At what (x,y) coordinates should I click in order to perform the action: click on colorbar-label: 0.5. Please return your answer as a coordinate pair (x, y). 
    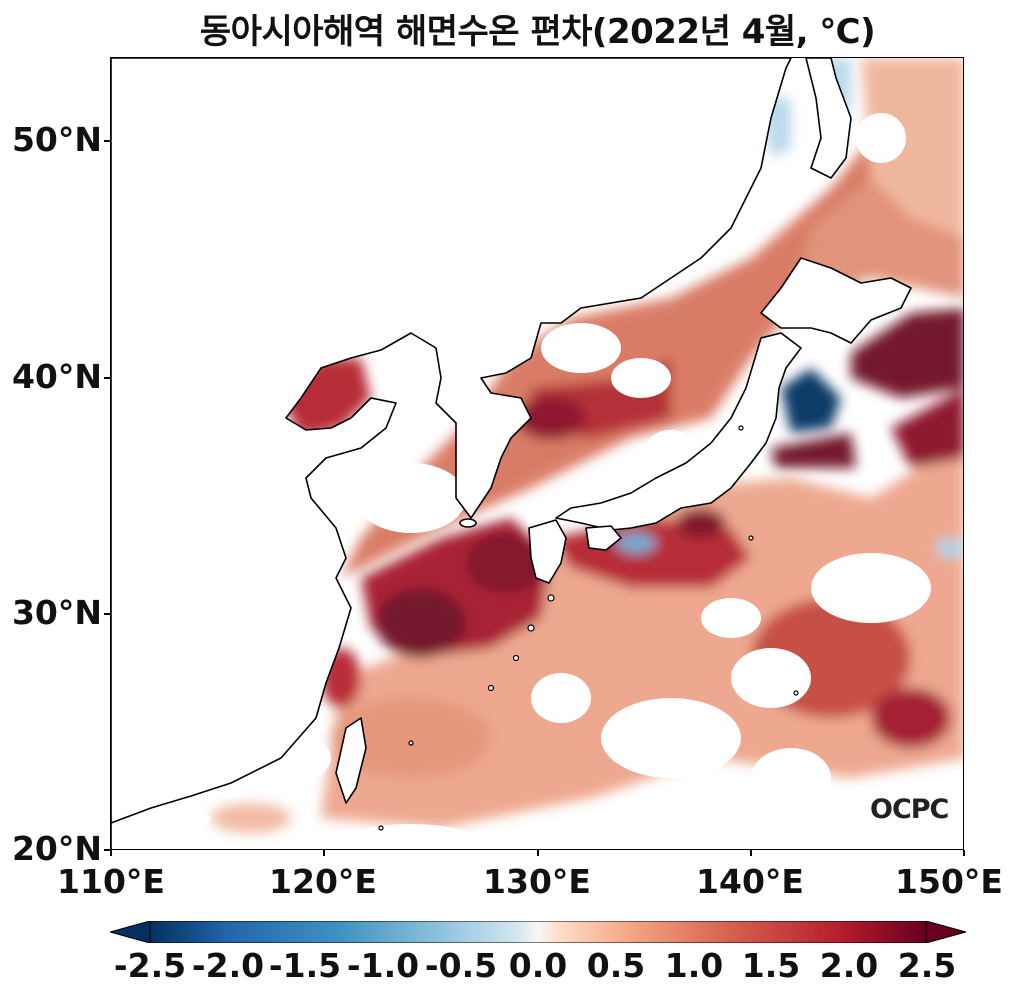
    Looking at the image, I should click on (616, 965).